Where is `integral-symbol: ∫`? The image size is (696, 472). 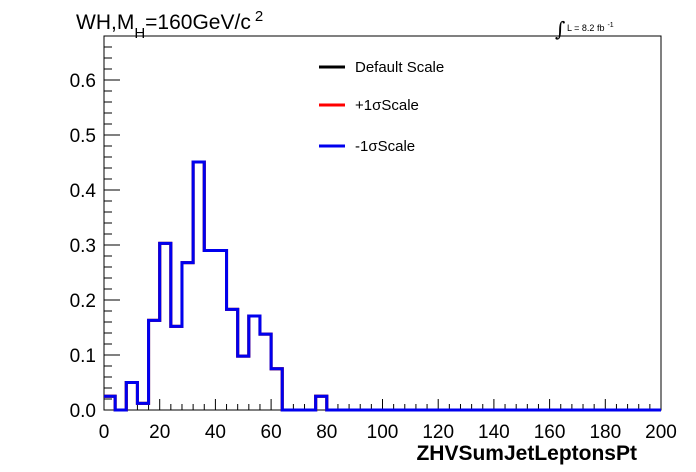
integral-symbol: ∫ is located at coordinates (560, 29).